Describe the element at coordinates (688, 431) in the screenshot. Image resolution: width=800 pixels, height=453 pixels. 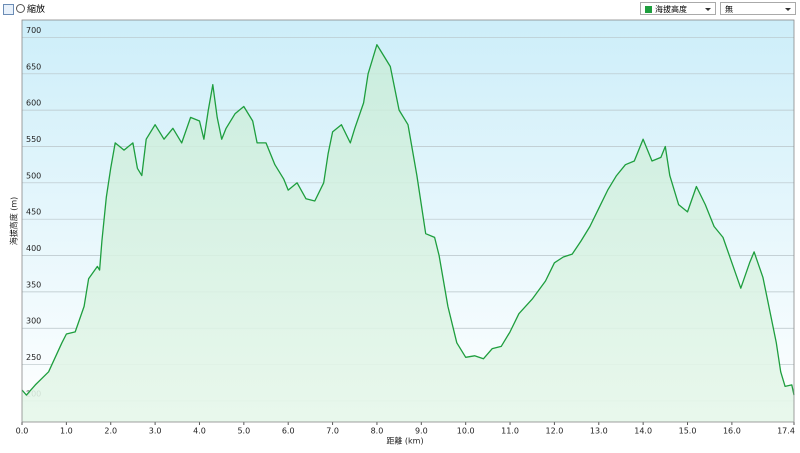
I see `x-tick-label: 15.0` at that location.